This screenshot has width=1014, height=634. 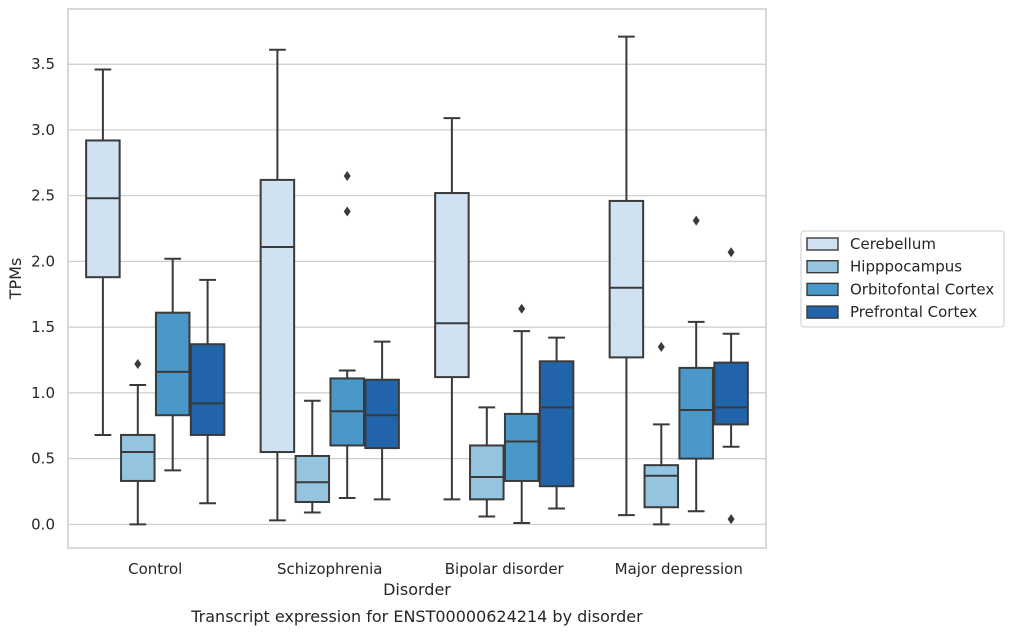 I want to click on legend-label: Hipppocampus, so click(x=906, y=267).